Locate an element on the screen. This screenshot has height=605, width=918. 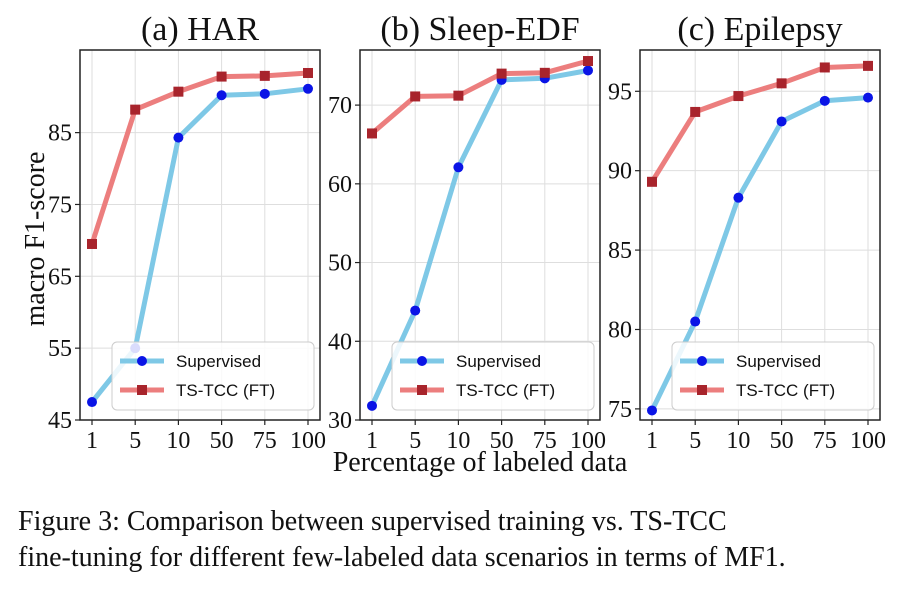
y-tick-label: 60 is located at coordinates (340, 185).